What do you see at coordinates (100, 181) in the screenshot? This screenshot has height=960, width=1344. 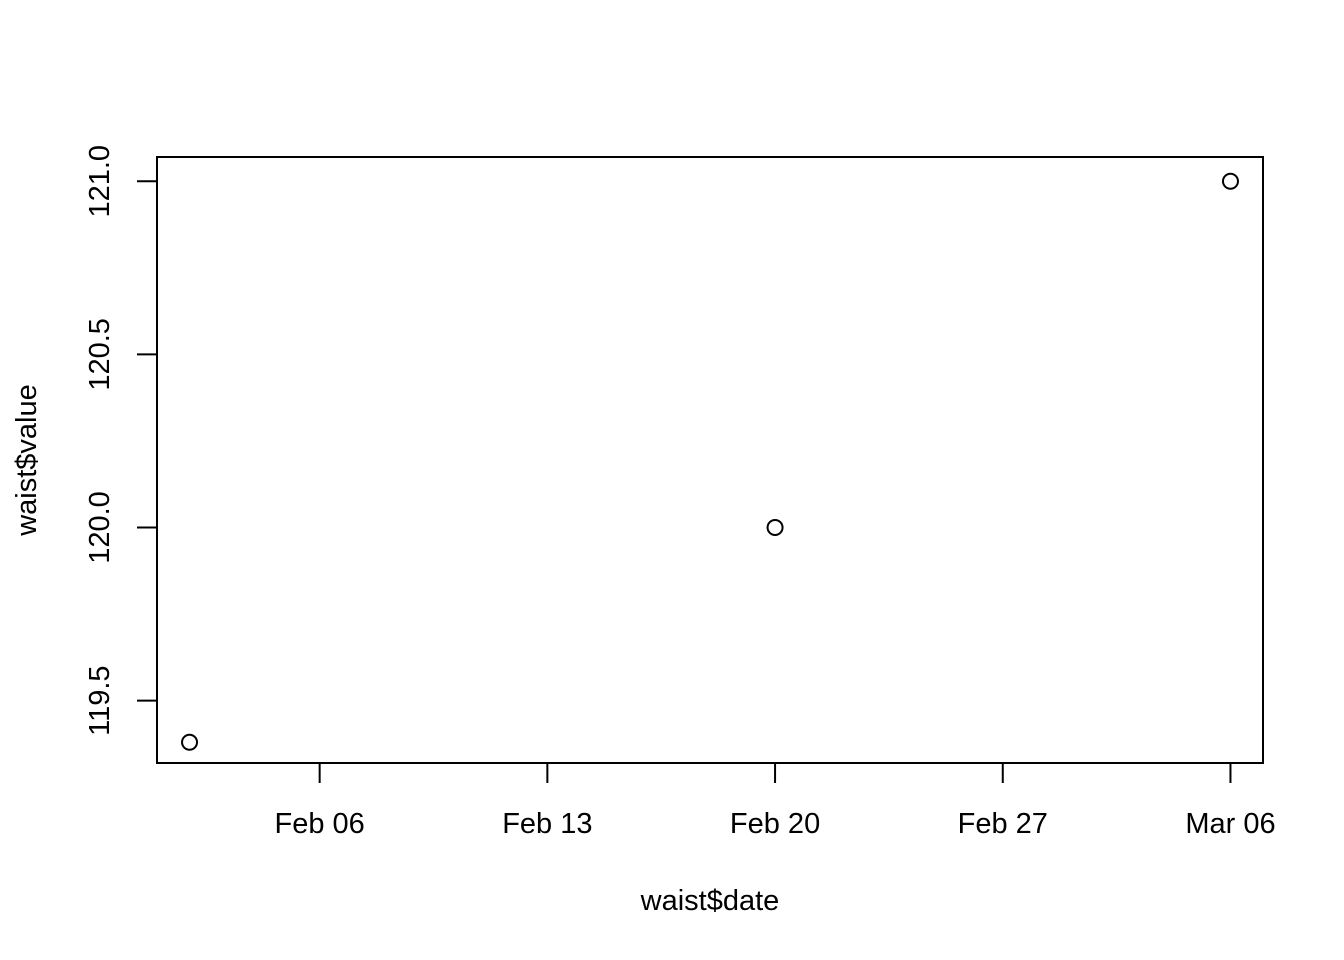 I see `y-tick-label: 121.0` at bounding box center [100, 181].